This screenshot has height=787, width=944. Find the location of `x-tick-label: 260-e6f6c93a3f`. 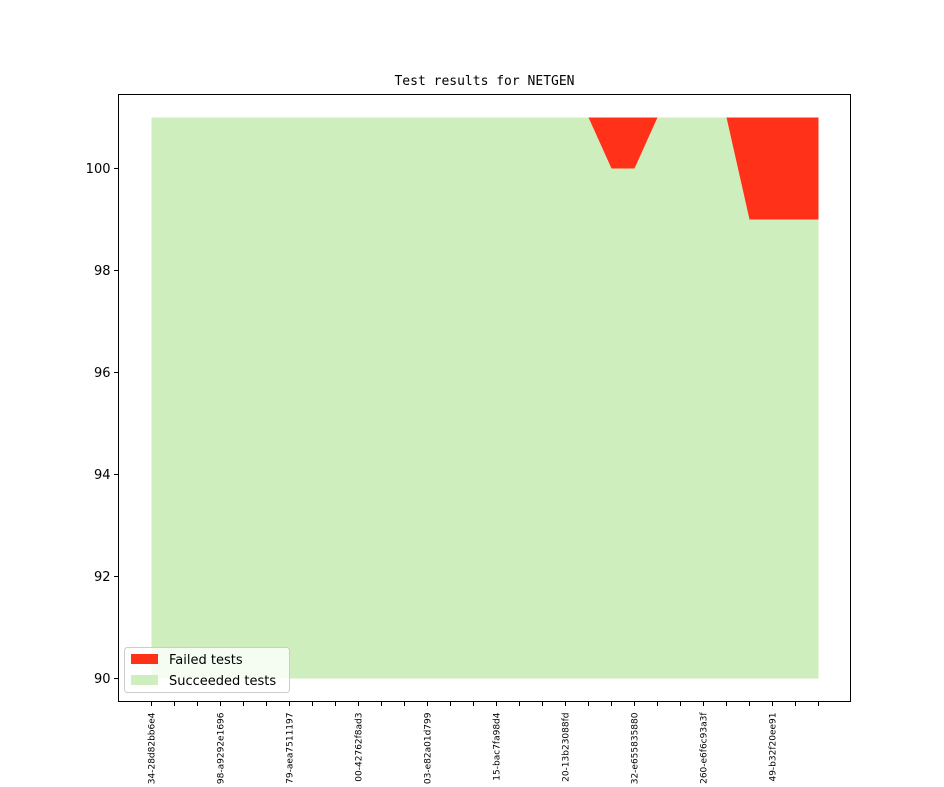

x-tick-label: 260-e6f6c93a3f is located at coordinates (705, 748).